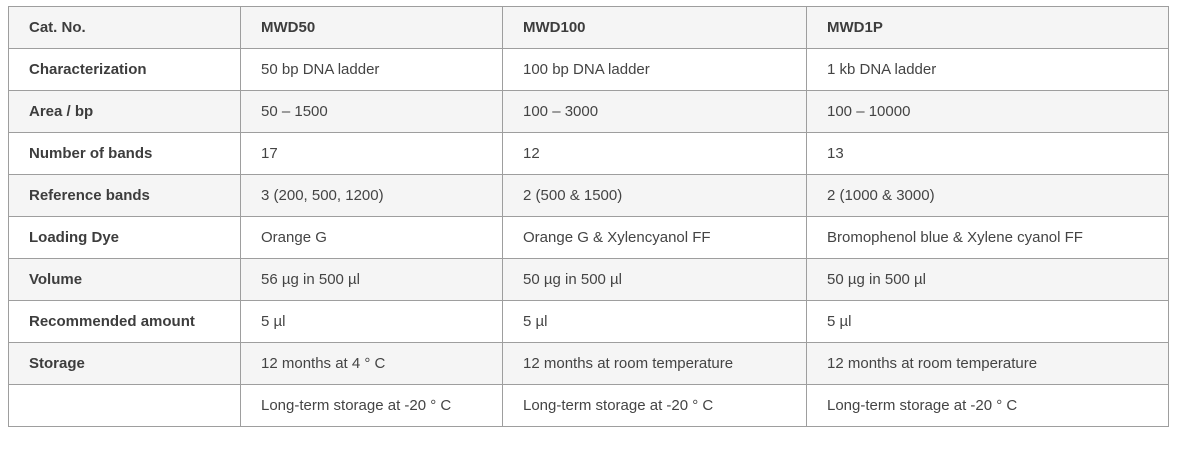  I want to click on header-cell-mwd50: MWD50, so click(371, 27).